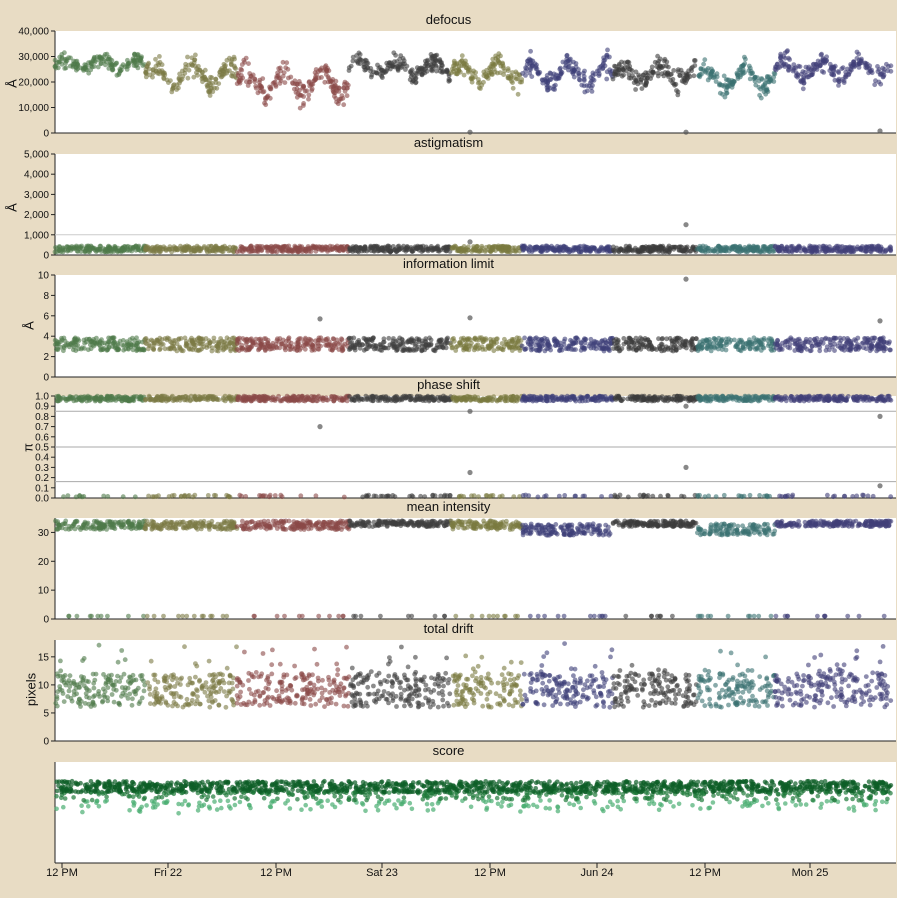 Image resolution: width=897 pixels, height=898 pixels. Describe the element at coordinates (42, 417) in the screenshot. I see `y-tick-label: 0.8` at that location.